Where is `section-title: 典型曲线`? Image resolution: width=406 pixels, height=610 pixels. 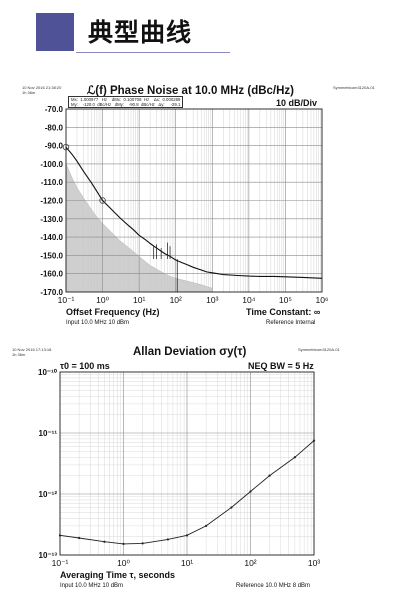 section-title: 典型曲线 is located at coordinates (140, 32).